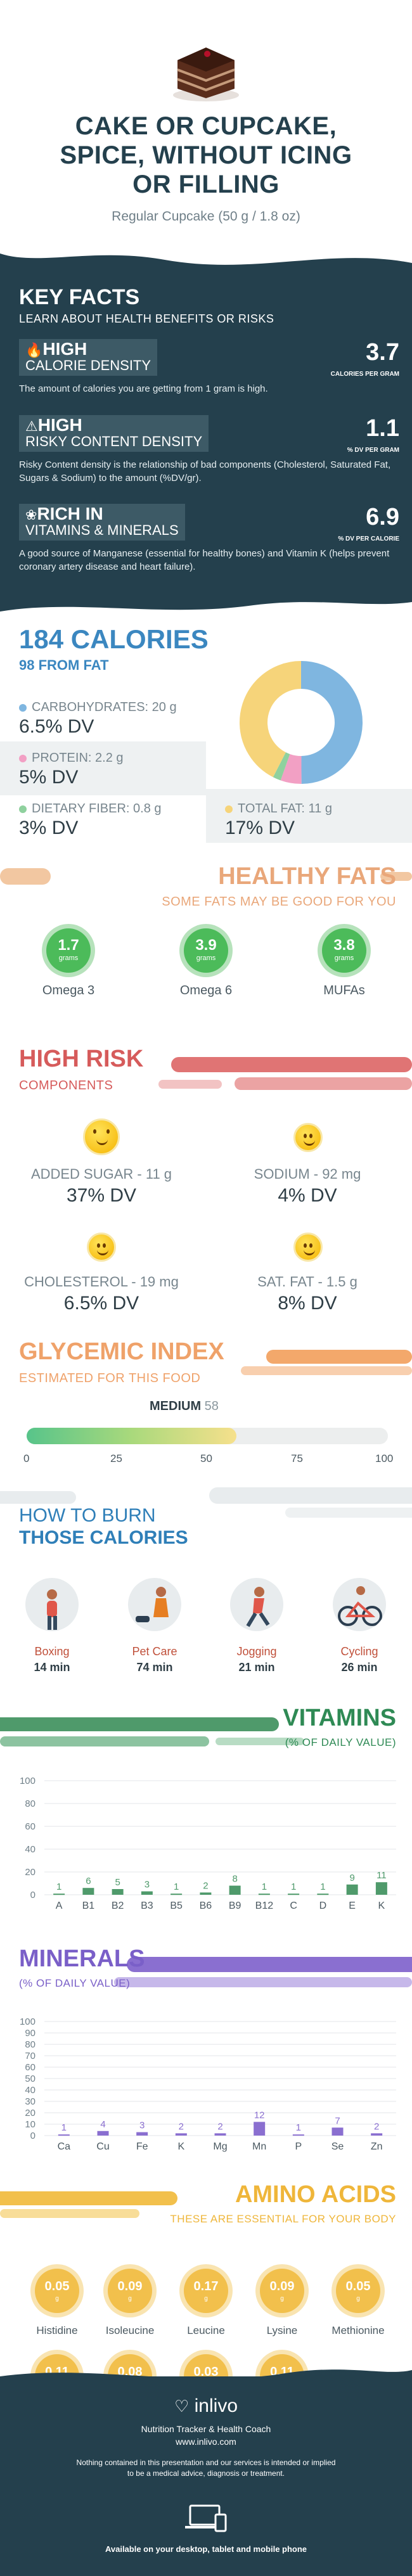  I want to click on omega3-label: Omega 3, so click(68, 990).